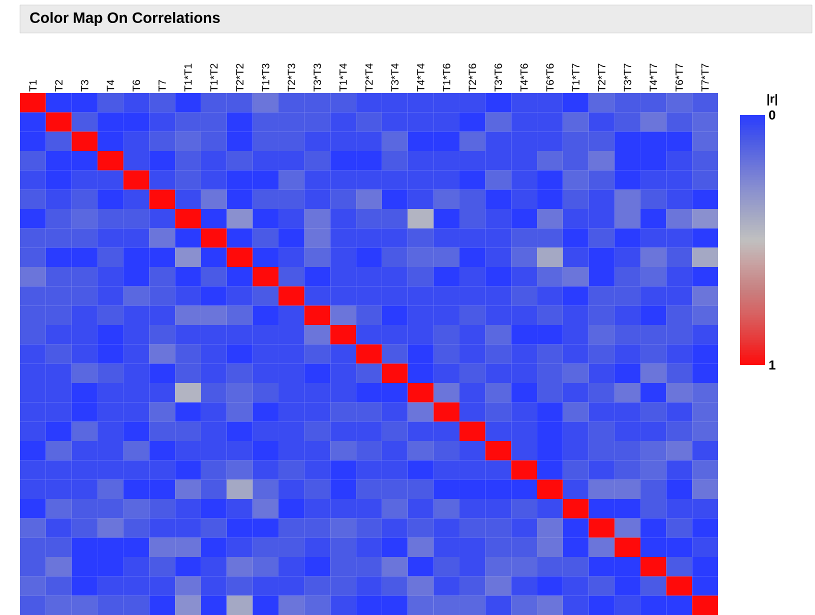 The image size is (815, 615). Describe the element at coordinates (420, 78) in the screenshot. I see `x-tick-label: T4*T4` at that location.